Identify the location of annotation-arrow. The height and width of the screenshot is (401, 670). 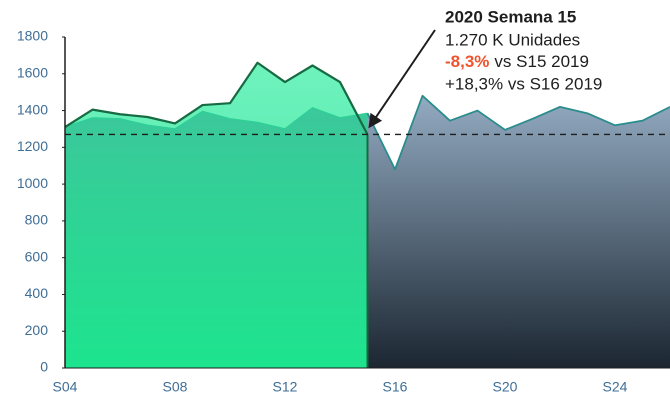
(402, 79).